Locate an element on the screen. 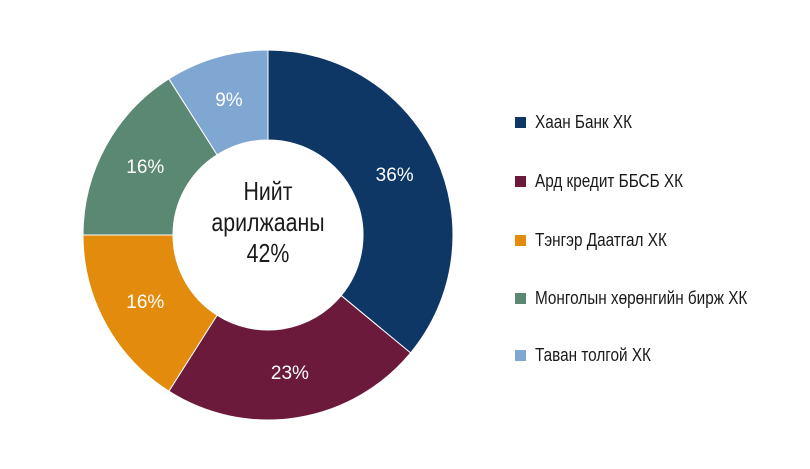  legend-item-tenger-insurance: Тэнгэр Даатгал ХК is located at coordinates (602, 240).